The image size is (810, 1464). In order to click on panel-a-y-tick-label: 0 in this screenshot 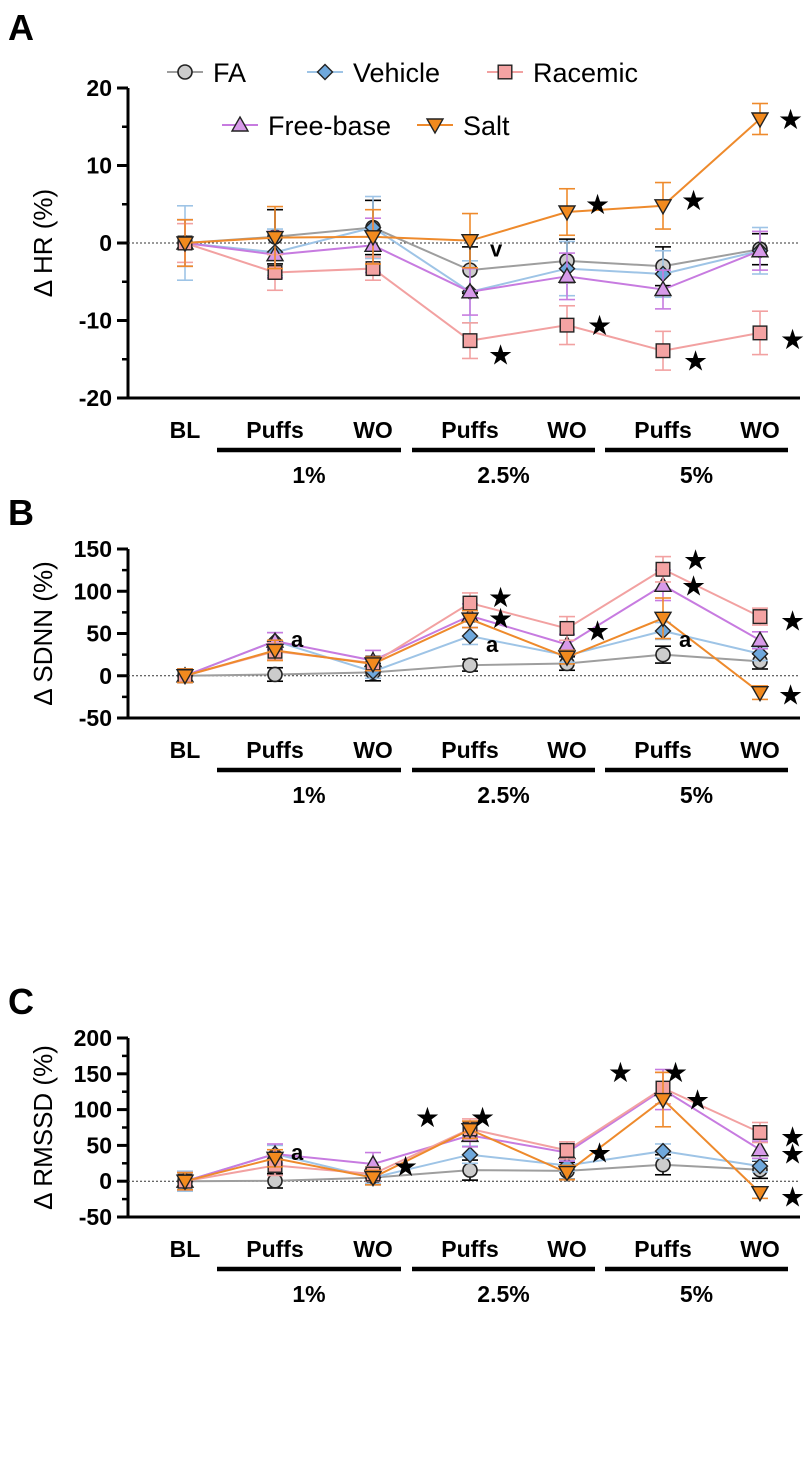, I will do `click(105, 243)`.